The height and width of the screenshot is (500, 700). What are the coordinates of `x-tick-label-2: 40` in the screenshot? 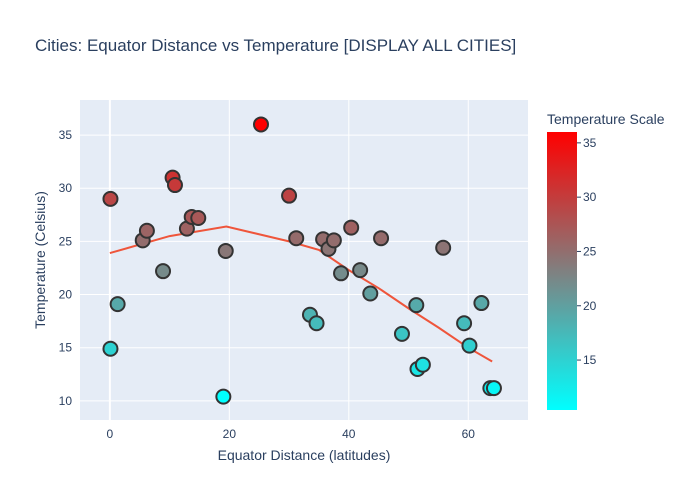 It's located at (349, 434).